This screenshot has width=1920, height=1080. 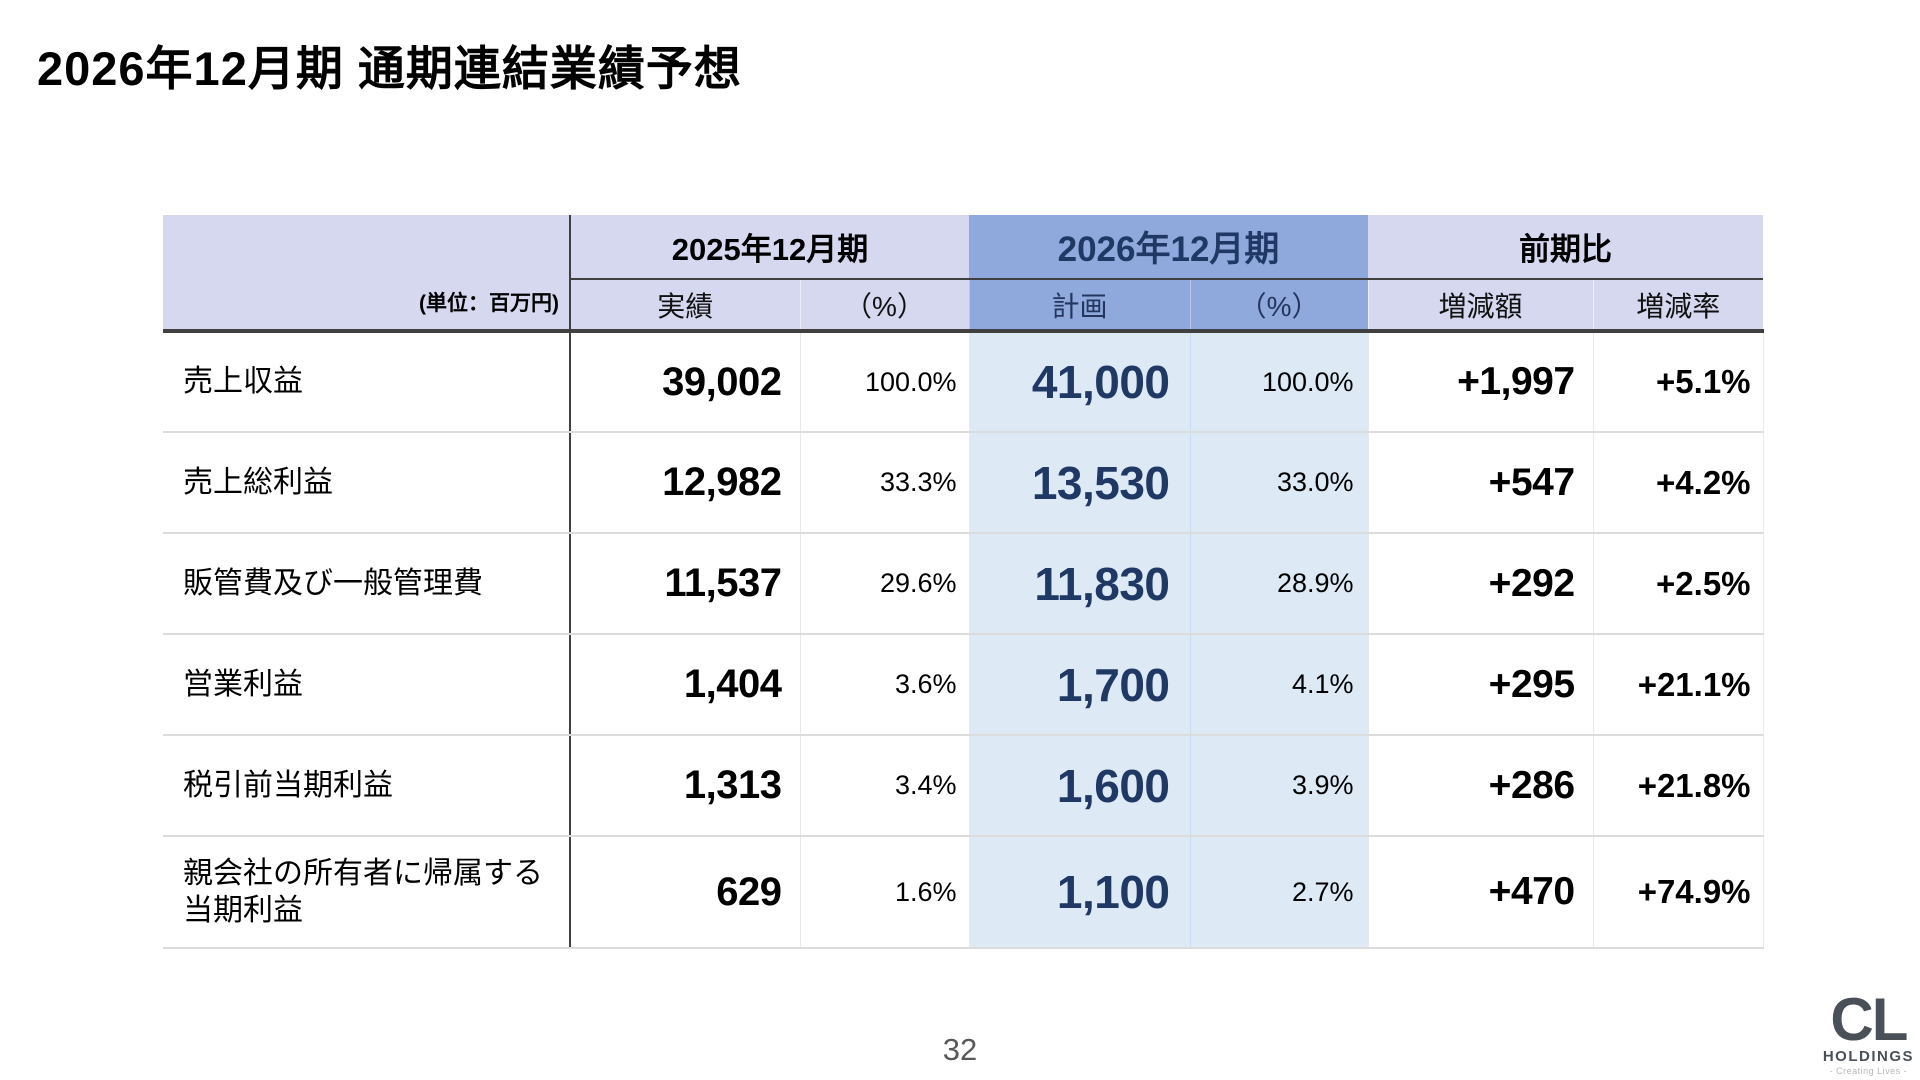 I want to click on header-sub-row: 実績 （%） 計画 （%） 増減額 増減率, so click(x=963, y=306).